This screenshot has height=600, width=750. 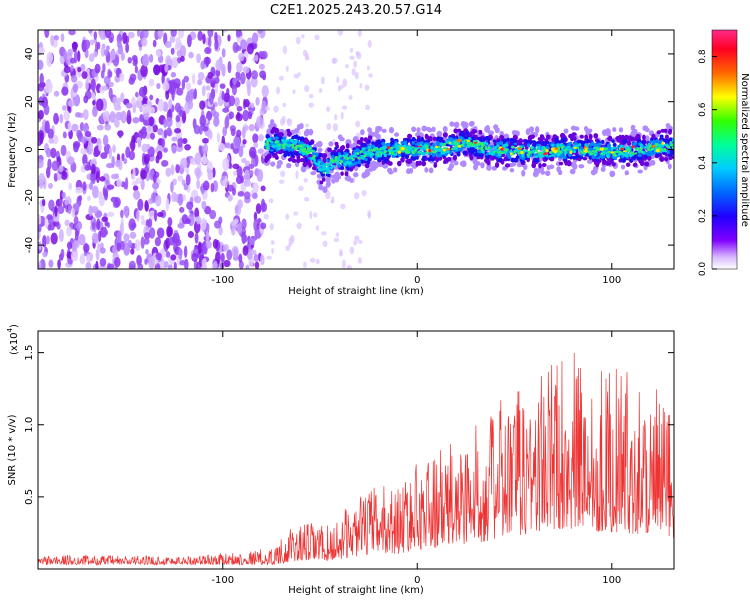 I want to click on snr-y-tick-label: 1.5, so click(x=29, y=353).